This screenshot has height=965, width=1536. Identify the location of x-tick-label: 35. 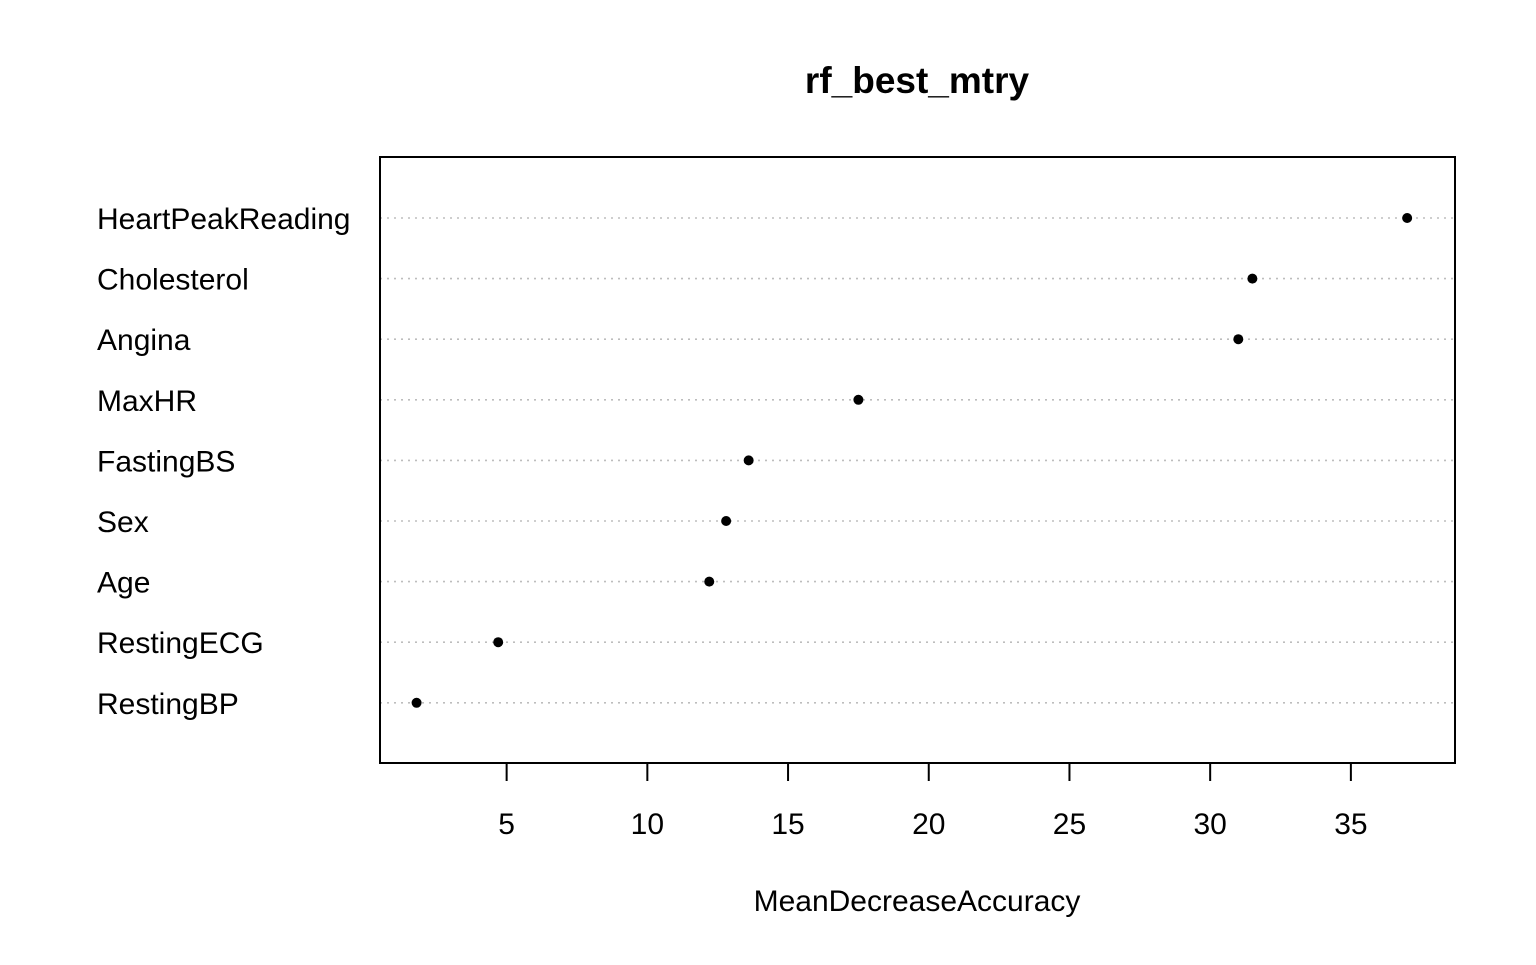
(1350, 824).